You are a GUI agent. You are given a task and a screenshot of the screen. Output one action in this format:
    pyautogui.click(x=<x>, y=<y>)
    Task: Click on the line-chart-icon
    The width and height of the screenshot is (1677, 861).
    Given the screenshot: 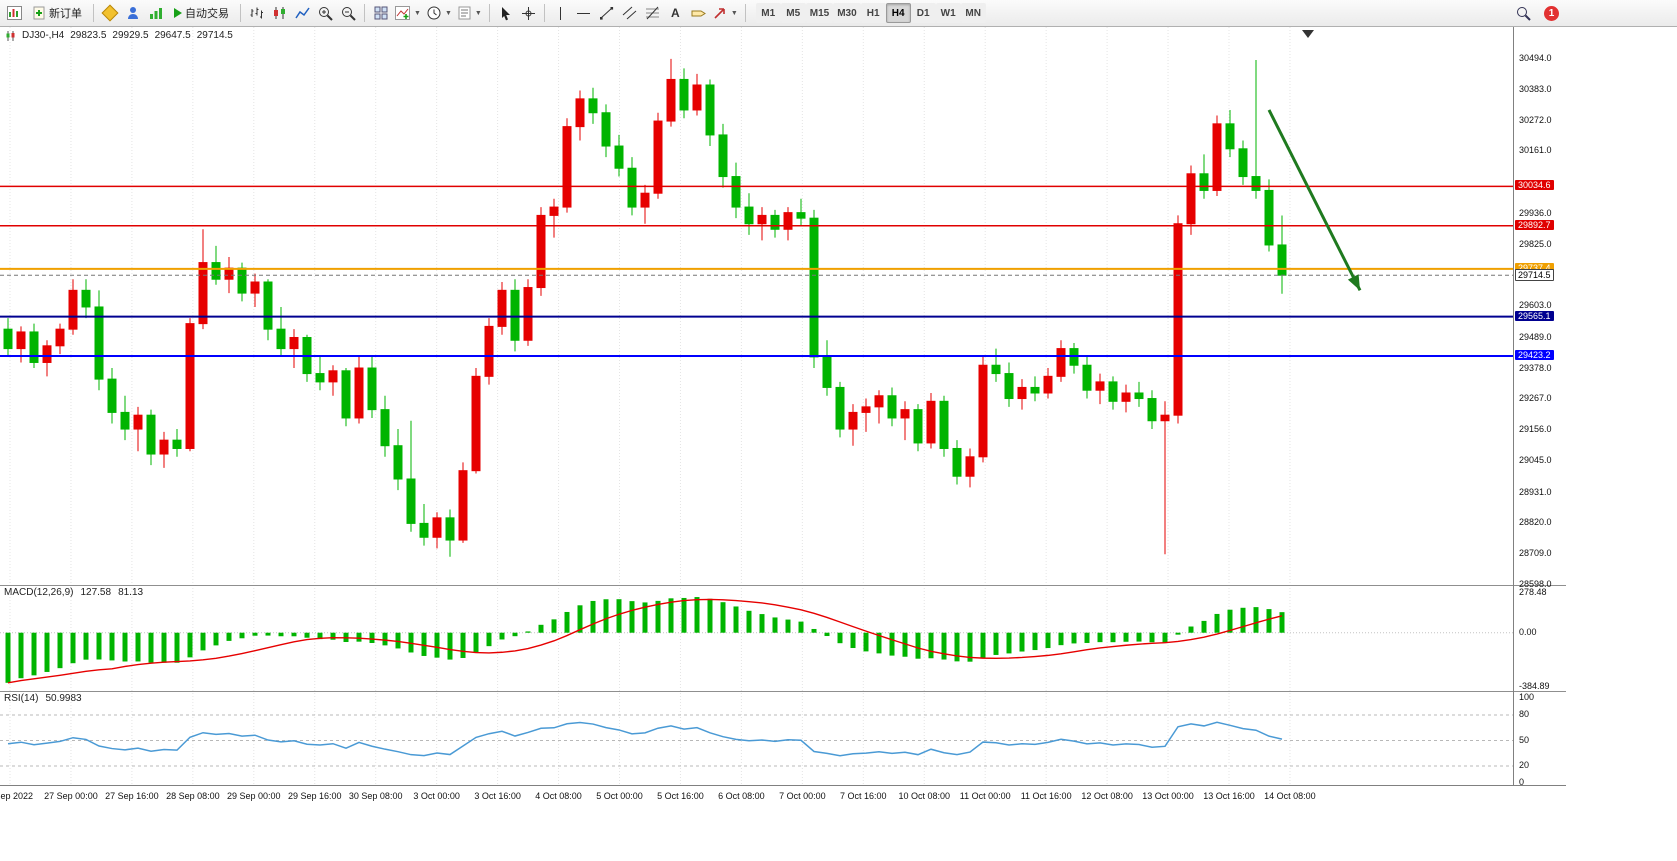 What is the action you would take?
    pyautogui.click(x=302, y=13)
    